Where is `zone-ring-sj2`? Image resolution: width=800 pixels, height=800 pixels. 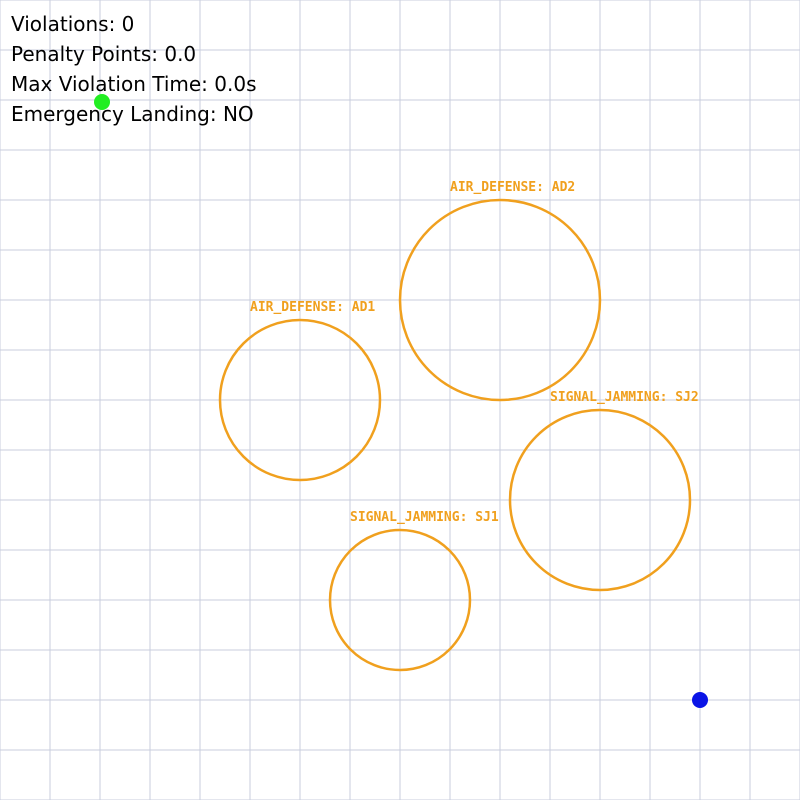
zone-ring-sj2 is located at coordinates (600, 500).